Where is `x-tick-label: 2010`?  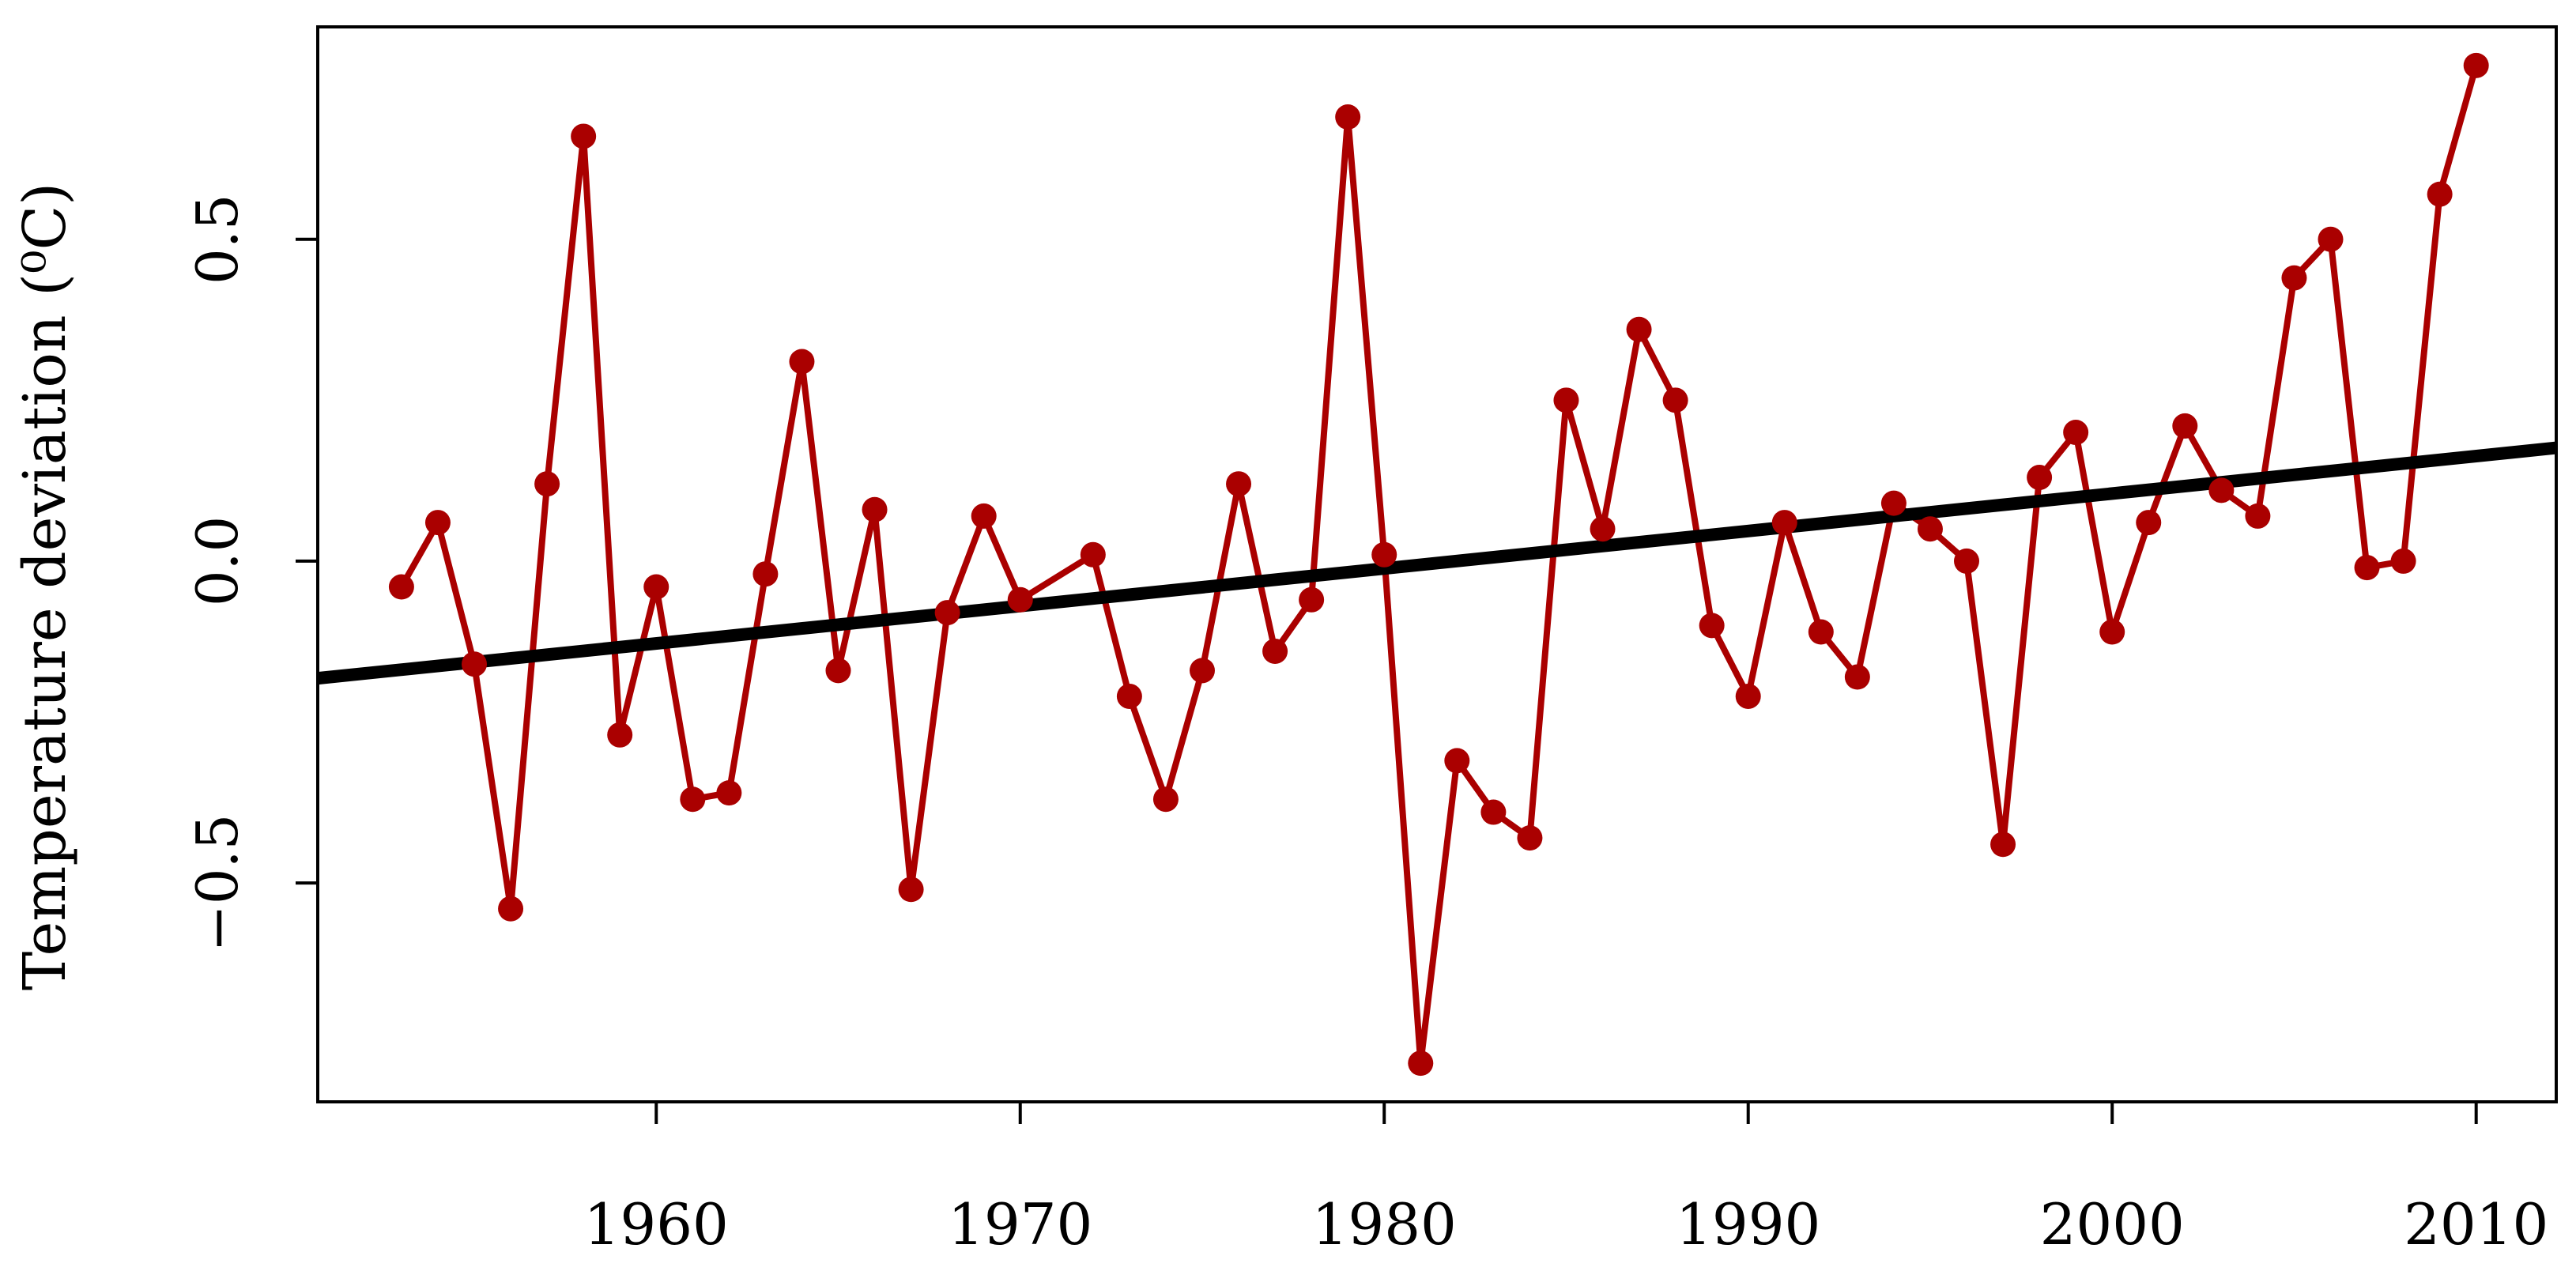 x-tick-label: 2010 is located at coordinates (2476, 1224).